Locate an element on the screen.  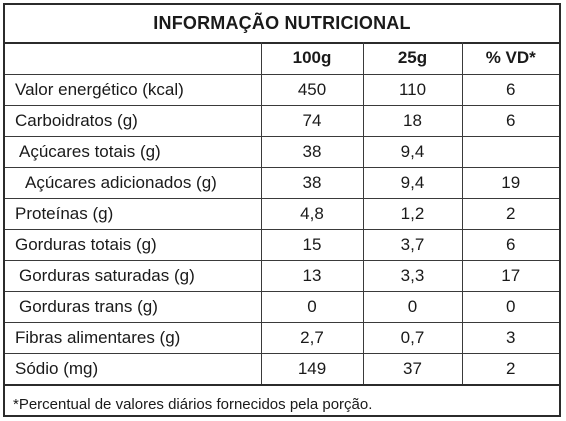
value-vd: 0 is located at coordinates (510, 307).